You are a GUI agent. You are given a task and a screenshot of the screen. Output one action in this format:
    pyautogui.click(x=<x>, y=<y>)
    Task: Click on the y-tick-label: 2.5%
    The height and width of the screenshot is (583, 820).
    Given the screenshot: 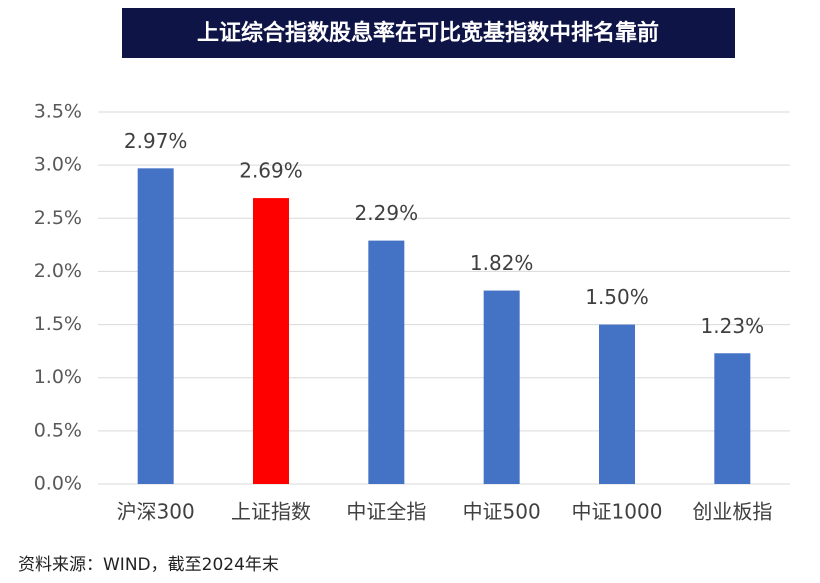 What is the action you would take?
    pyautogui.click(x=58, y=218)
    